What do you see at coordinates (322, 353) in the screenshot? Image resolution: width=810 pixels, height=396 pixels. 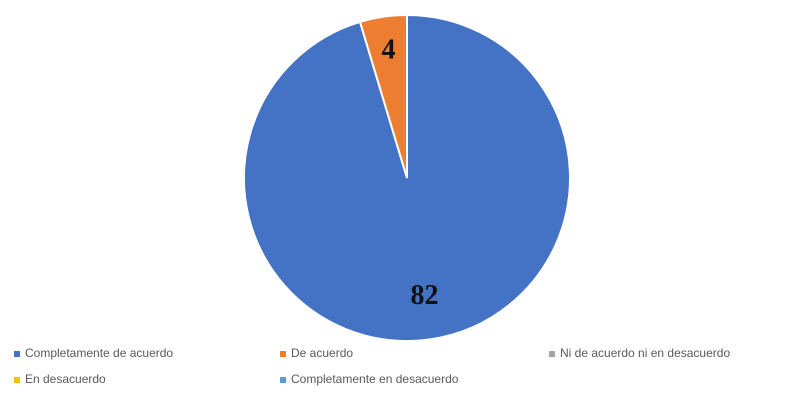 I see `legend-label: De acuerdo` at bounding box center [322, 353].